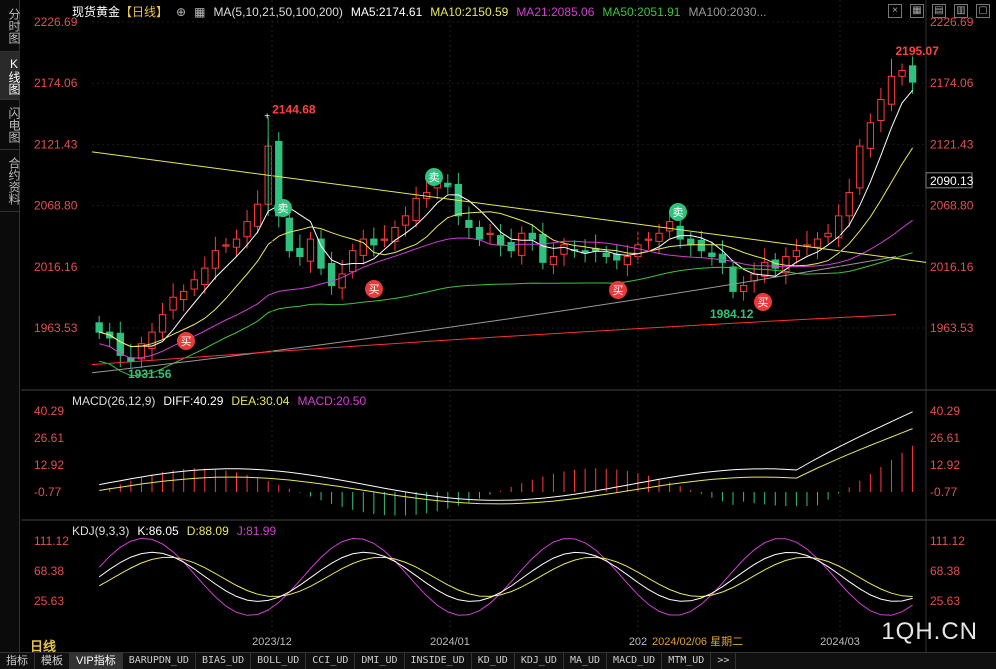 The image size is (996, 669). Describe the element at coordinates (150, 374) in the screenshot. I see `low-annotation: 1931.56` at that location.